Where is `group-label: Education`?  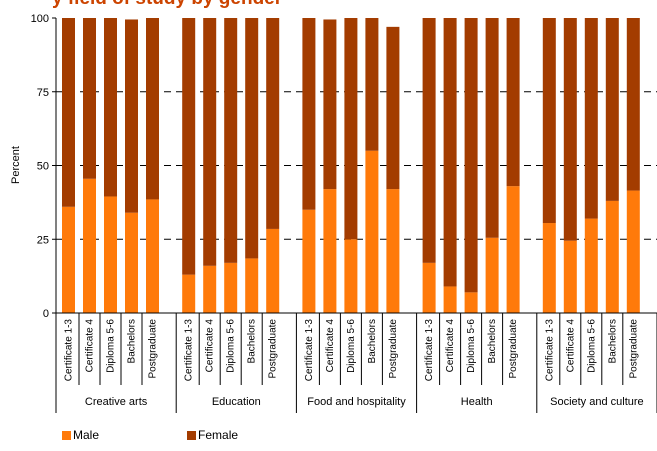 group-label: Education is located at coordinates (236, 402).